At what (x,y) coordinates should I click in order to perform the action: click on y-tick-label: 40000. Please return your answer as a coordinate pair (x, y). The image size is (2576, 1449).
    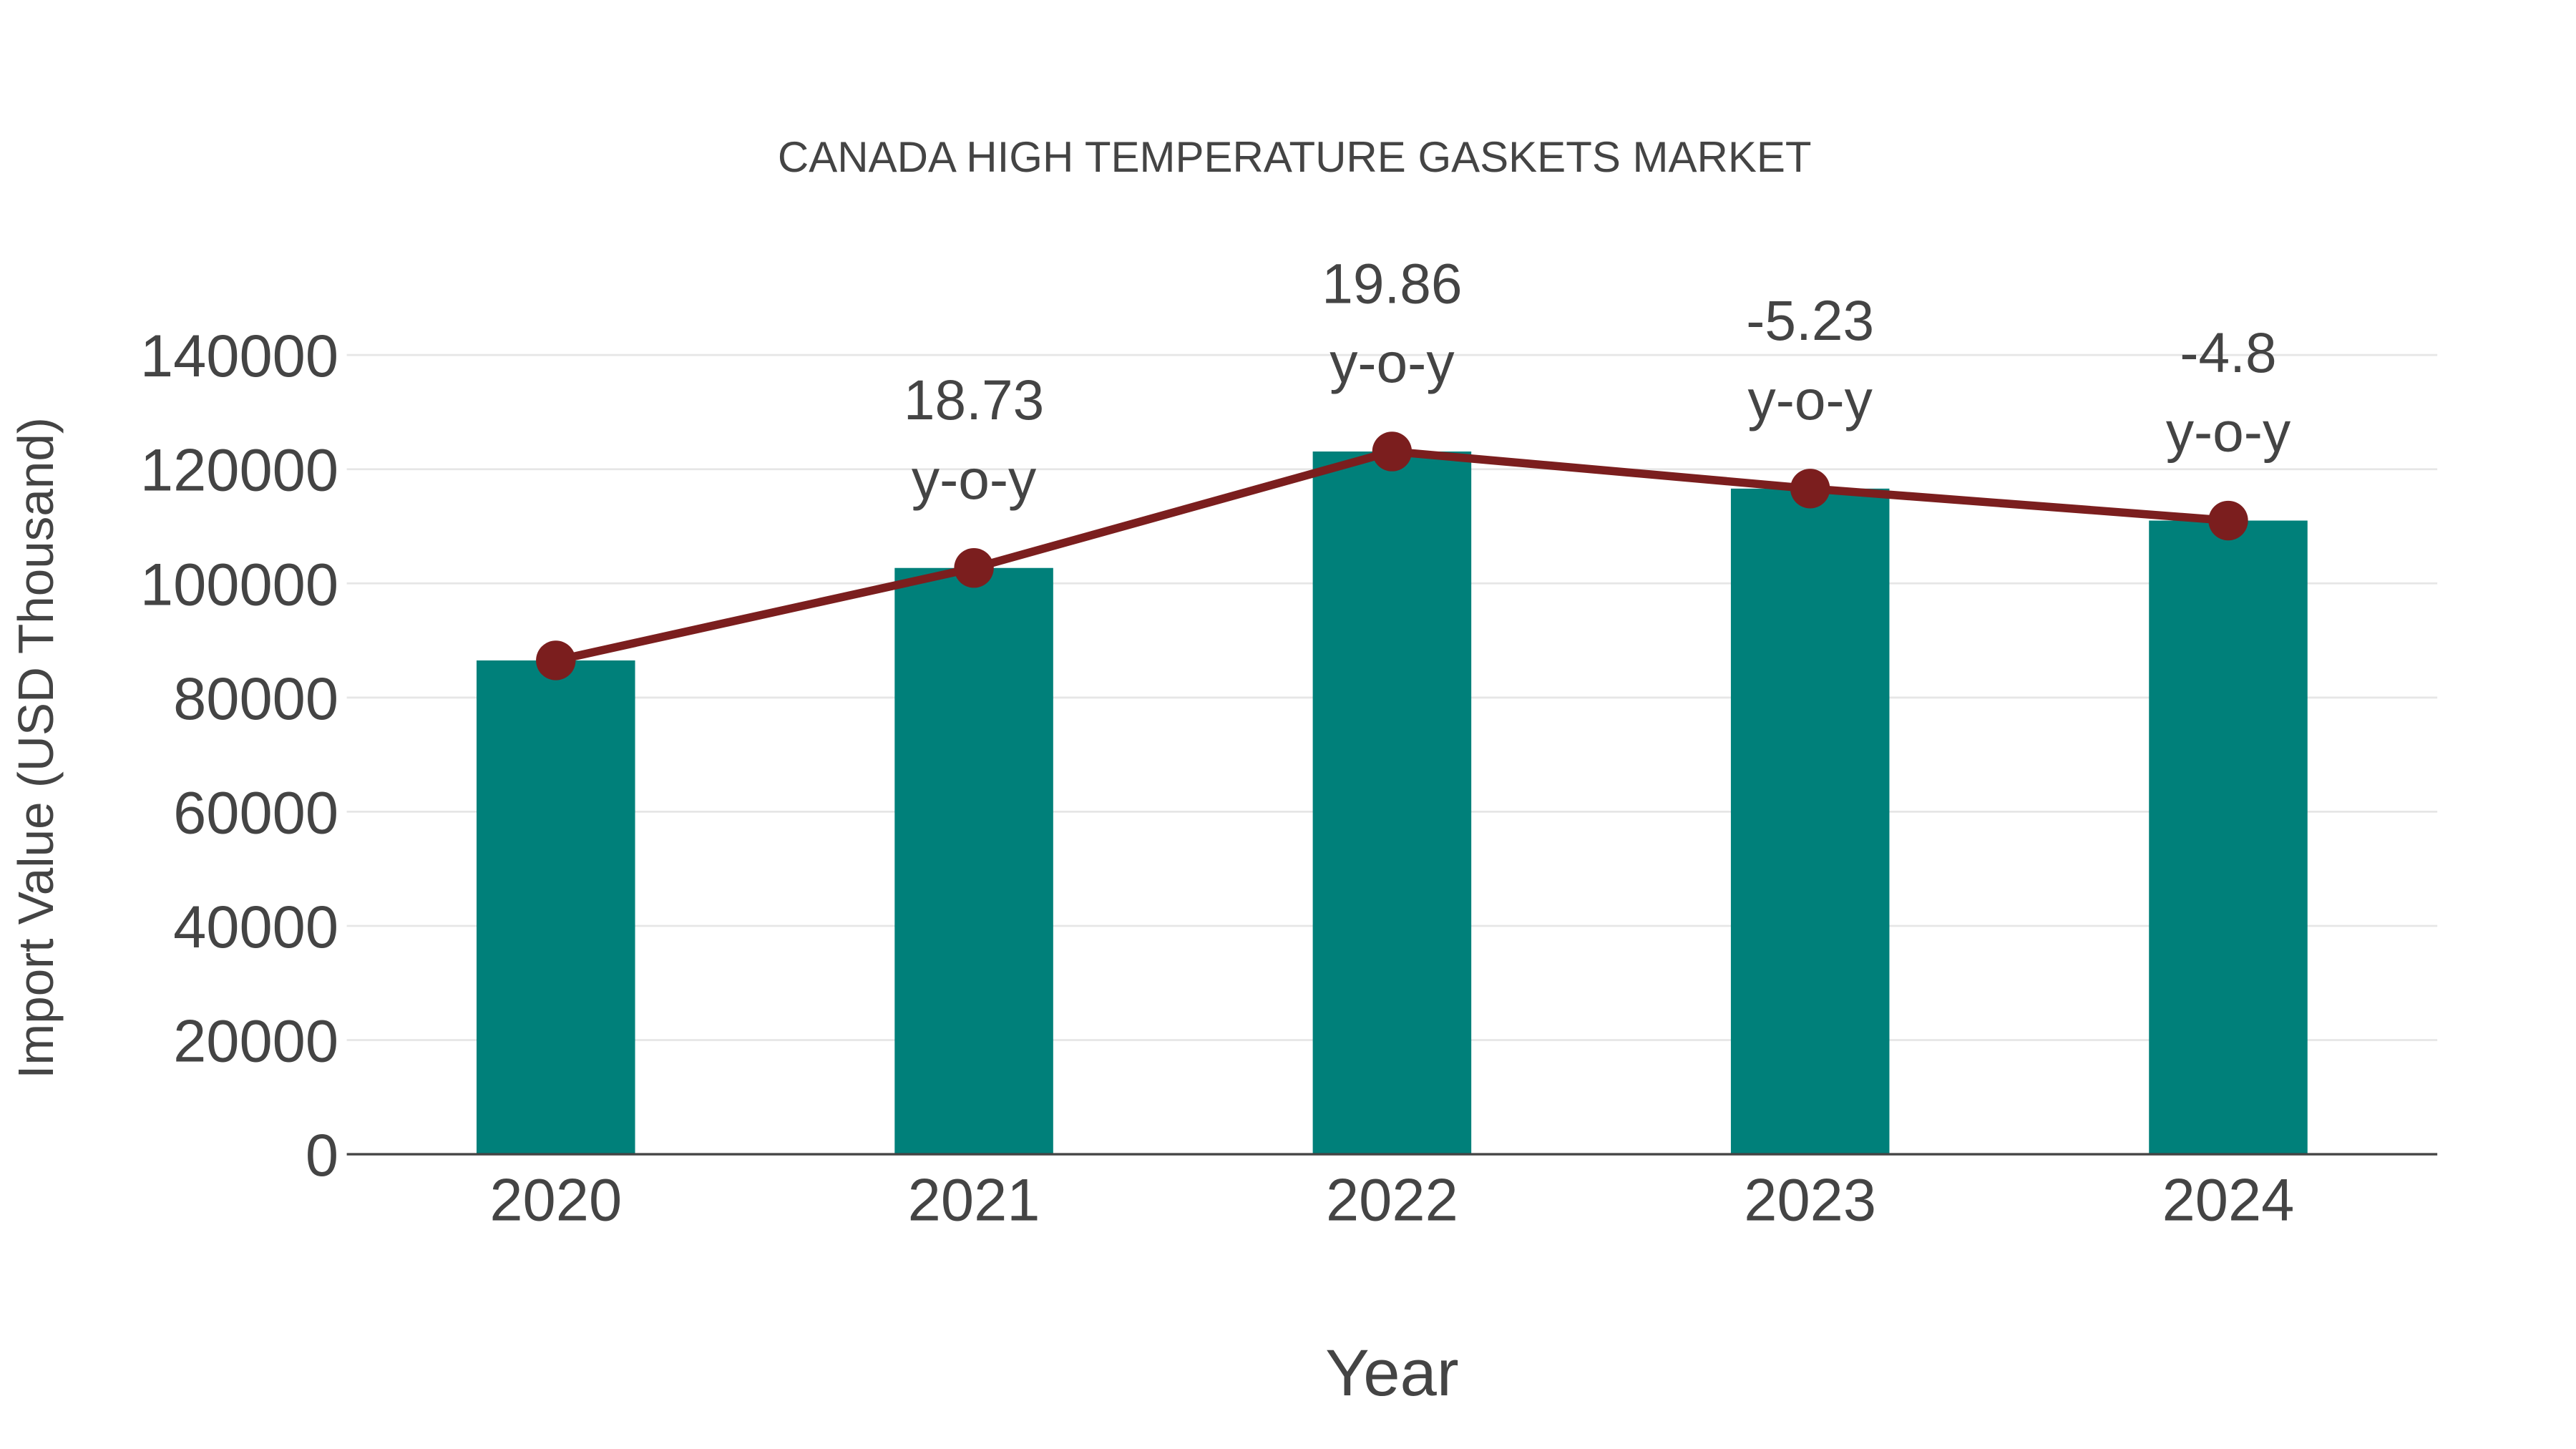
    Looking at the image, I should click on (255, 927).